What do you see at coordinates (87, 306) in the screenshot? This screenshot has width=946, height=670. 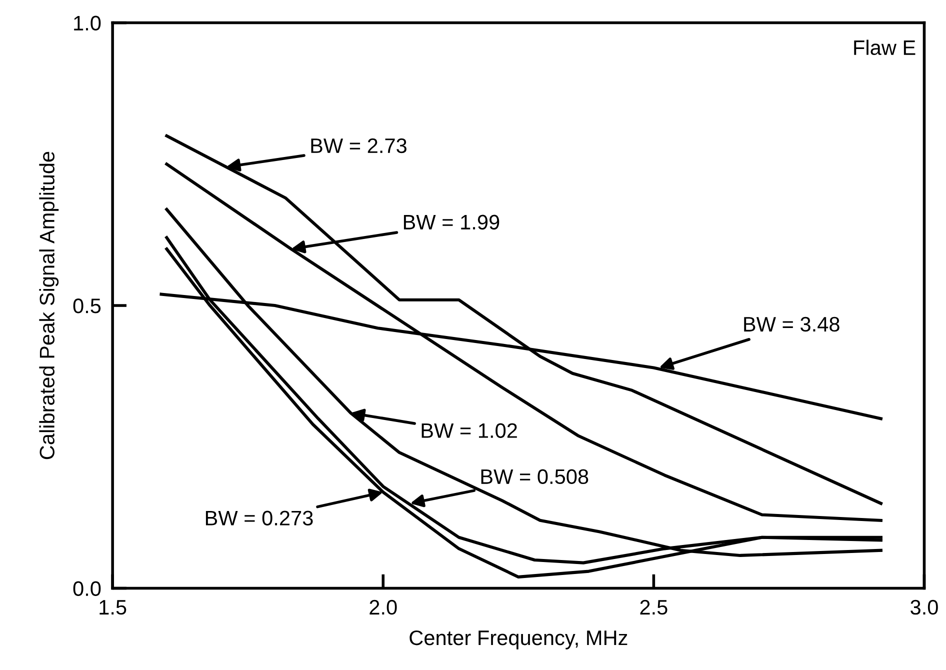 I see `y-tick-label: 0.5` at bounding box center [87, 306].